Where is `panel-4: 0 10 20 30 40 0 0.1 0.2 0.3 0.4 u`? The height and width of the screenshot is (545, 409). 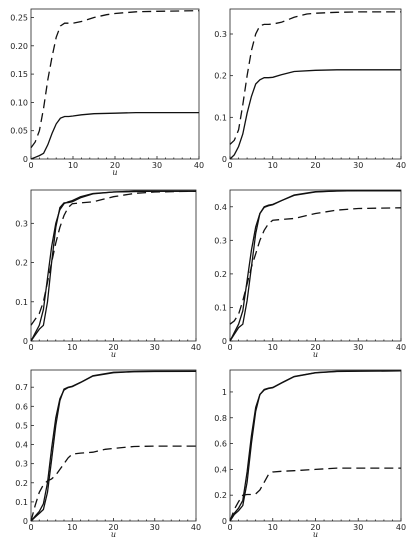
panel-4: 0 10 20 30 40 0 0.1 0.2 0.3 0.4 u is located at coordinates (310, 274).